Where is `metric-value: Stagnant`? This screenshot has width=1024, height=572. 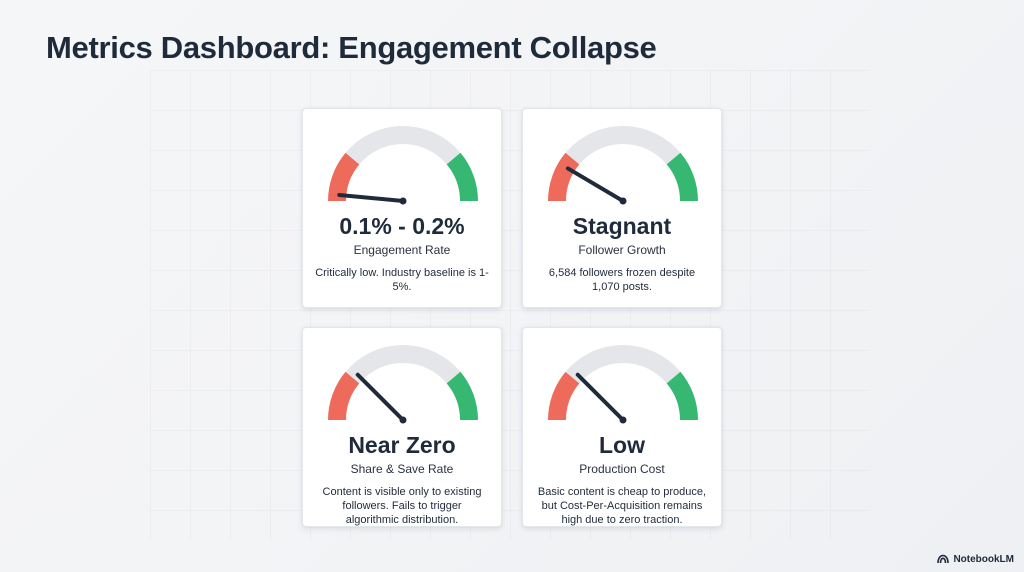 metric-value: Stagnant is located at coordinates (622, 226).